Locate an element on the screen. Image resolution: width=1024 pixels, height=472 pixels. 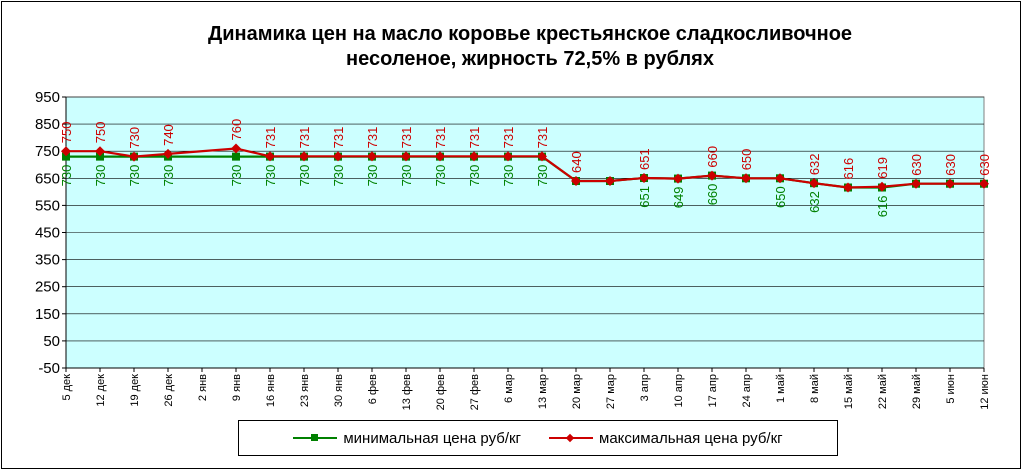
data-label-min: 649 is located at coordinates (678, 198).